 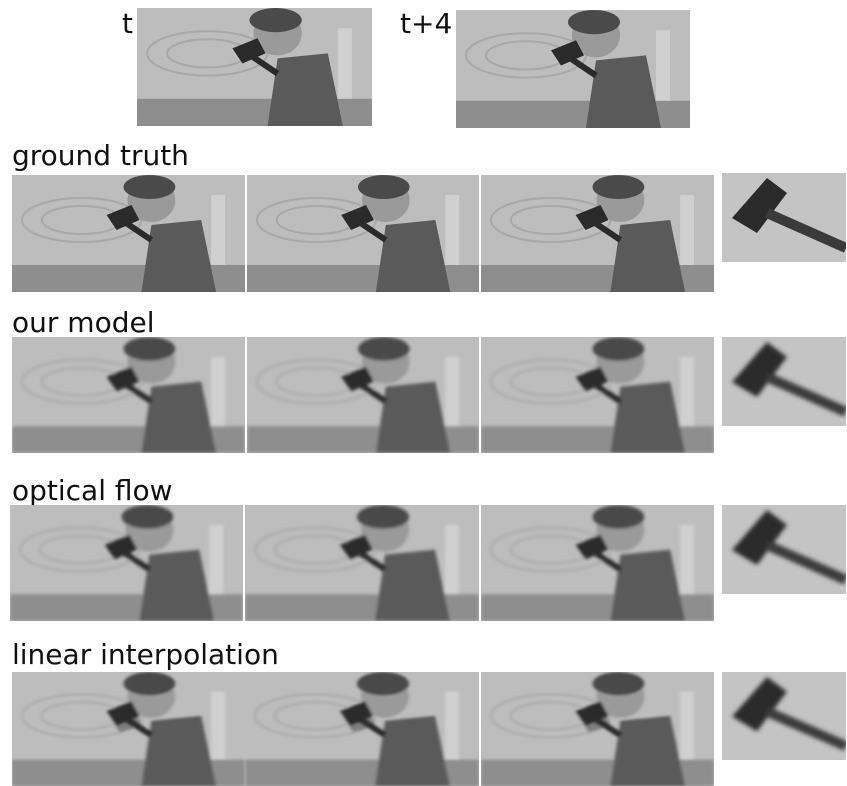 What do you see at coordinates (145, 654) in the screenshot?
I see `row-label-linear-interpolation: linear interpolation` at bounding box center [145, 654].